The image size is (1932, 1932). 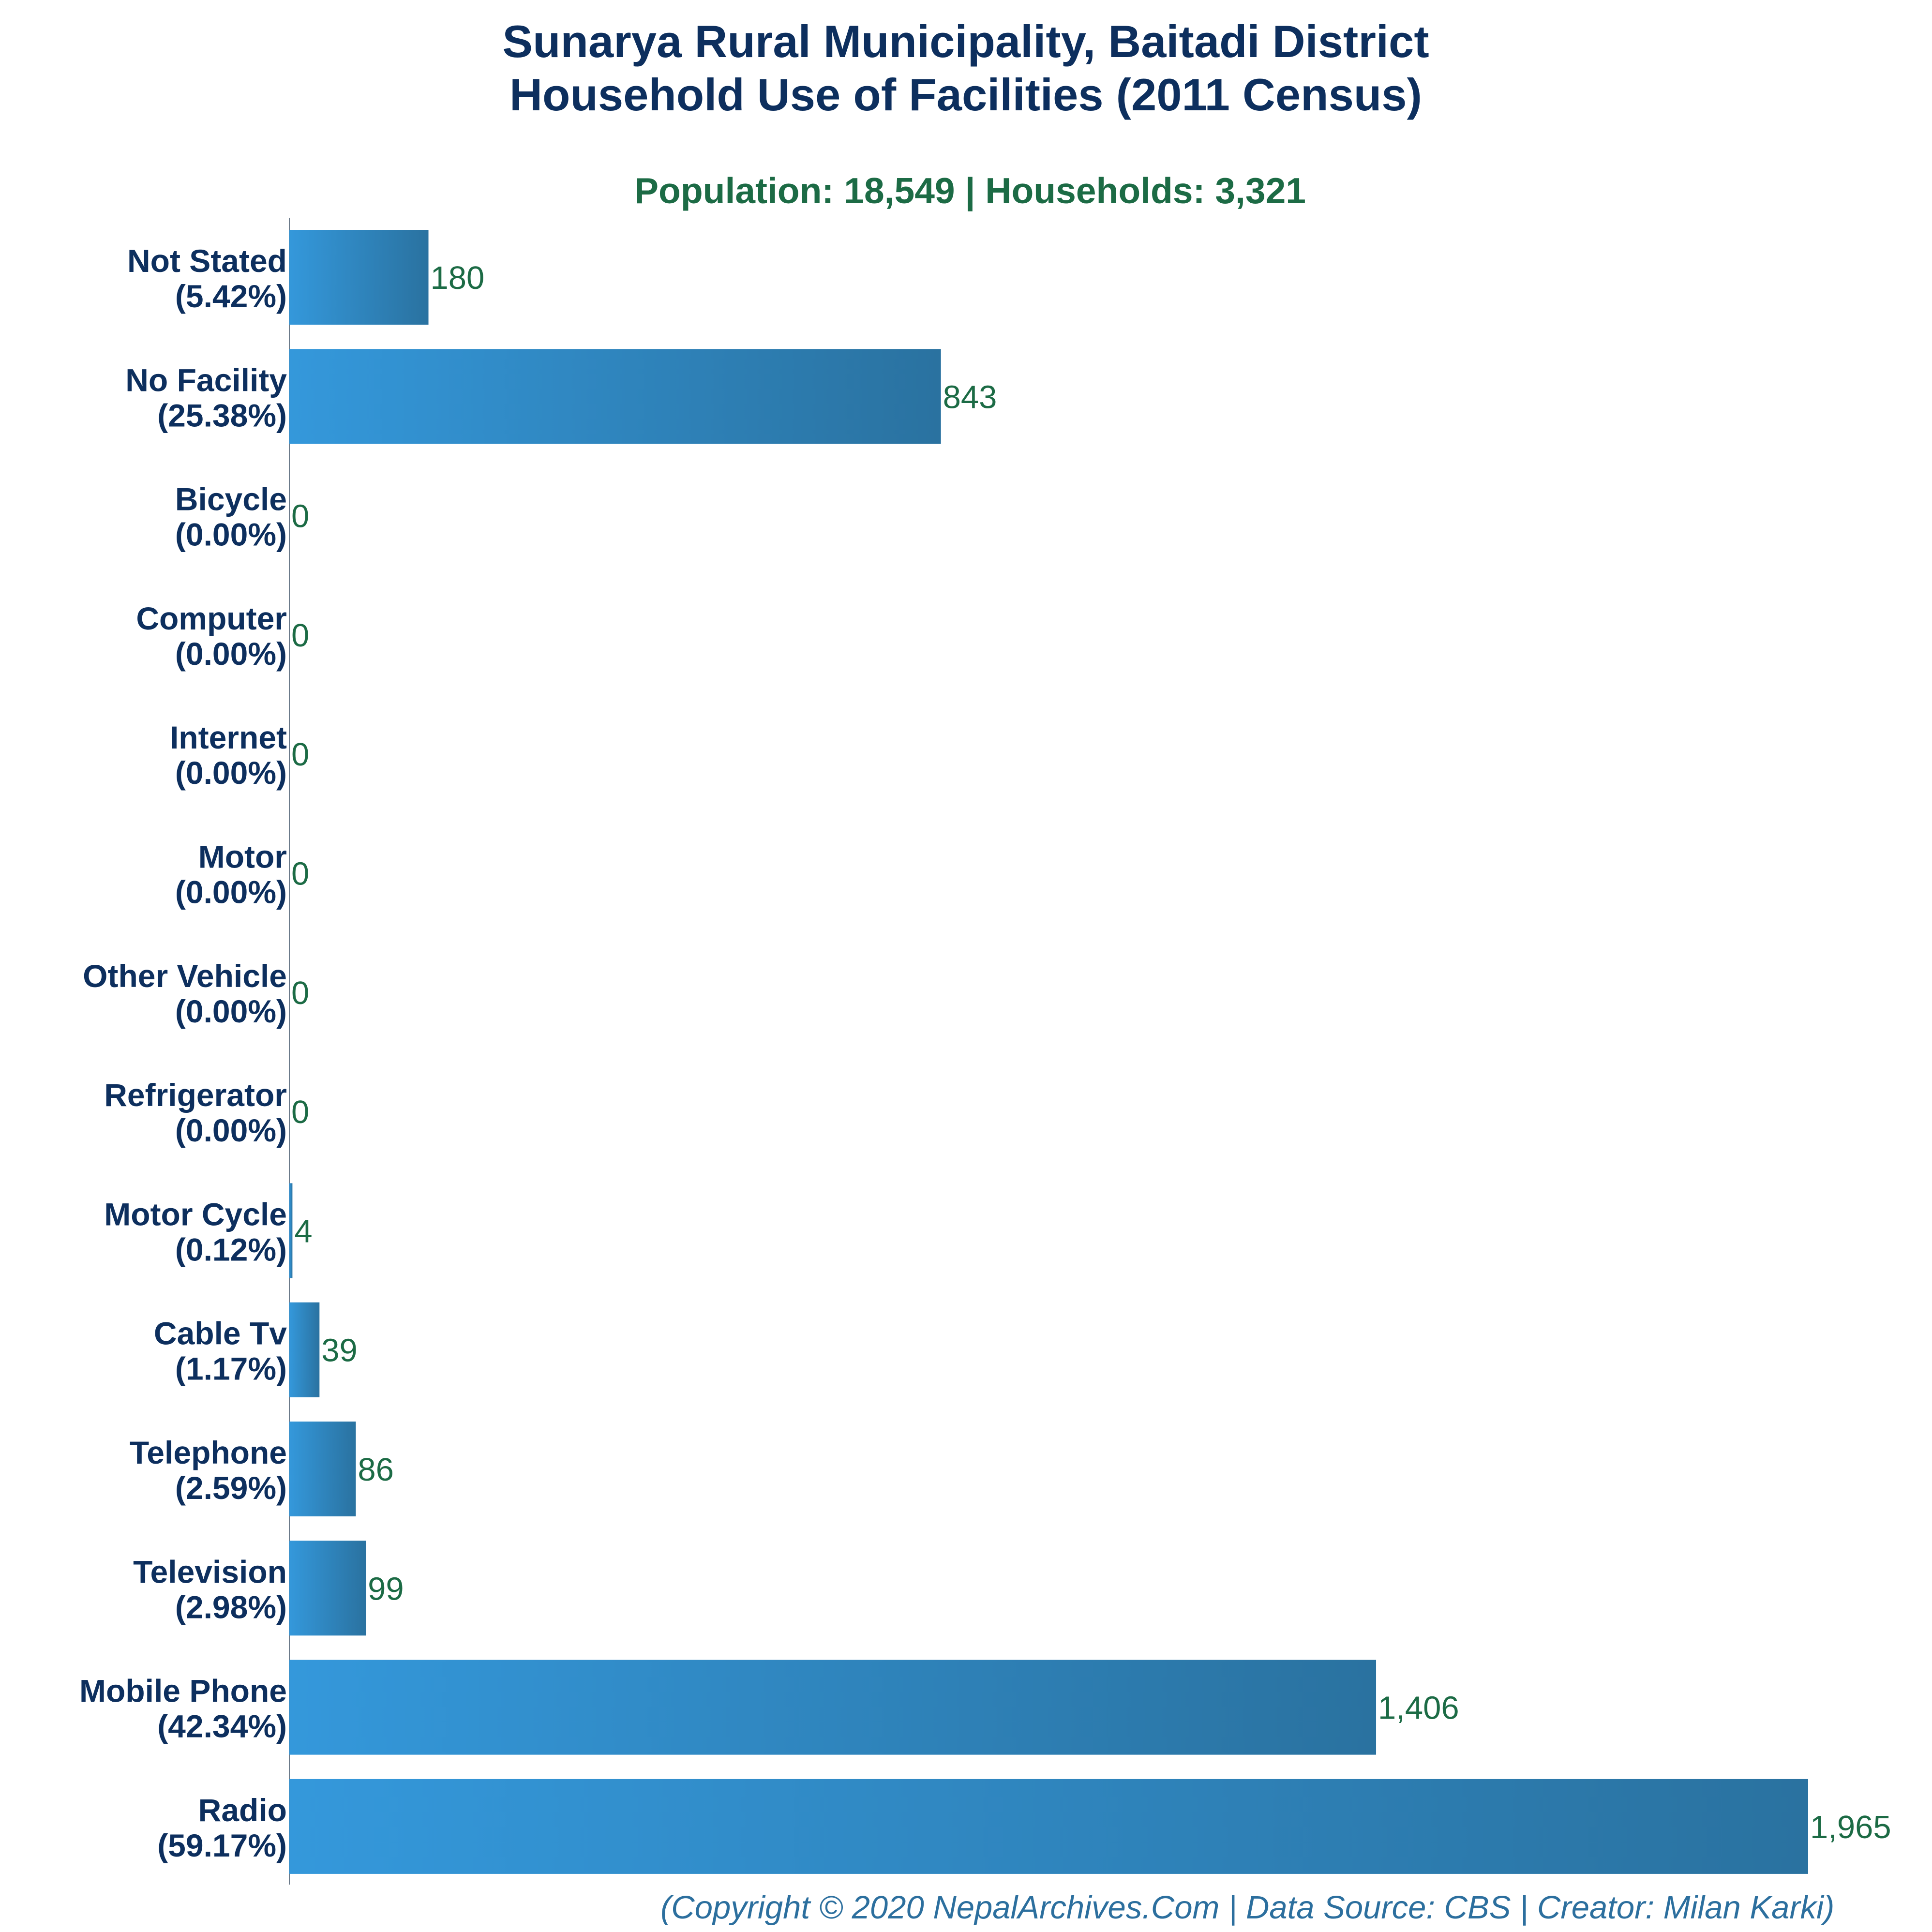 What do you see at coordinates (322, 1469) in the screenshot?
I see `bar-telephone` at bounding box center [322, 1469].